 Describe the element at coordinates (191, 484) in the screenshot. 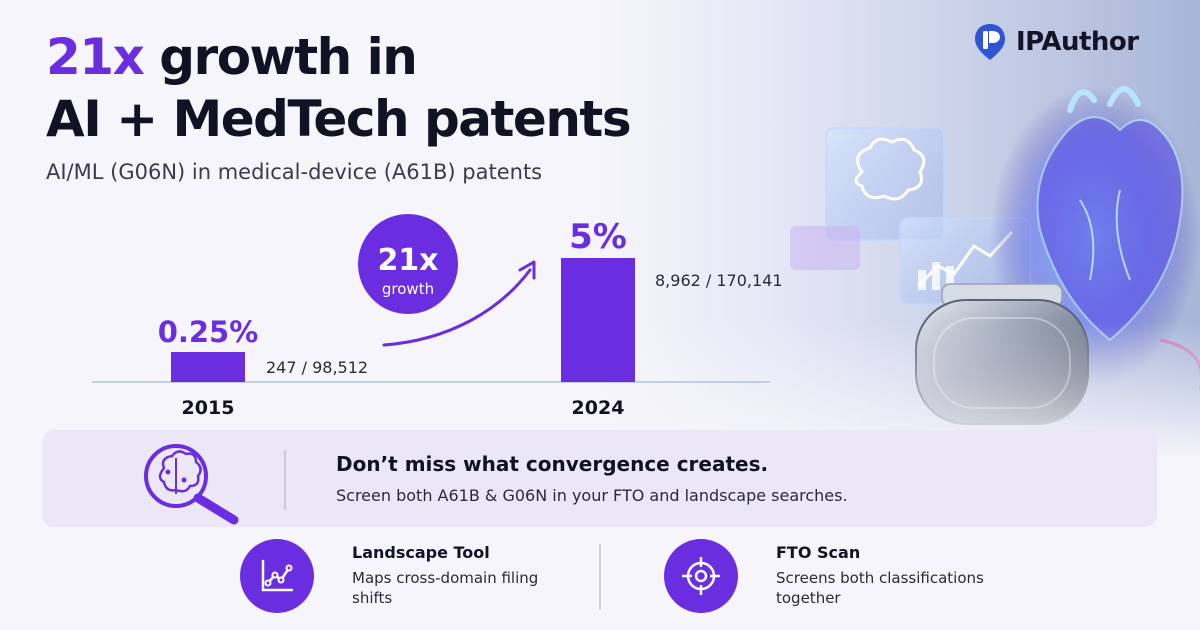

I see `brain-magnifier-icon` at that location.